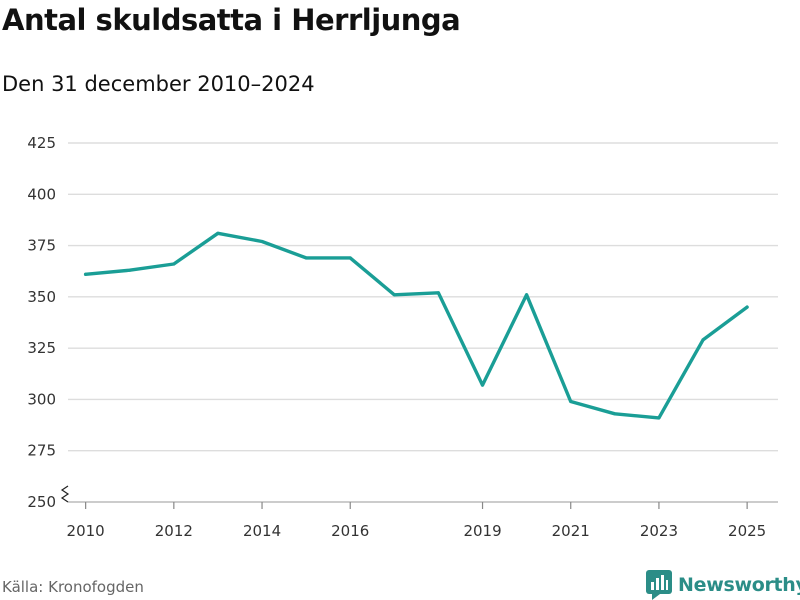 Image resolution: width=800 pixels, height=600 pixels. I want to click on y-tick-label: 300, so click(41, 399).